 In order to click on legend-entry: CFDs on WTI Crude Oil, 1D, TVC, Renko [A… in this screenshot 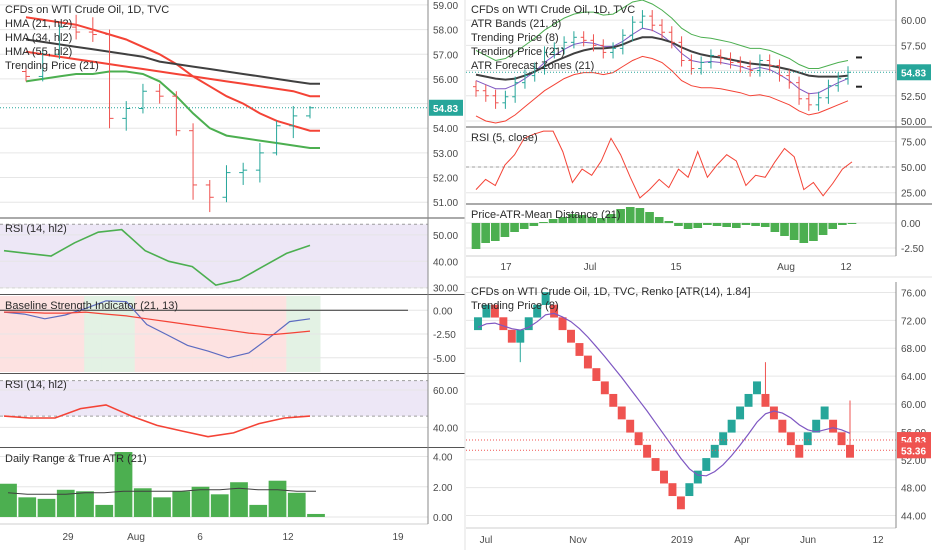, I will do `click(611, 292)`.